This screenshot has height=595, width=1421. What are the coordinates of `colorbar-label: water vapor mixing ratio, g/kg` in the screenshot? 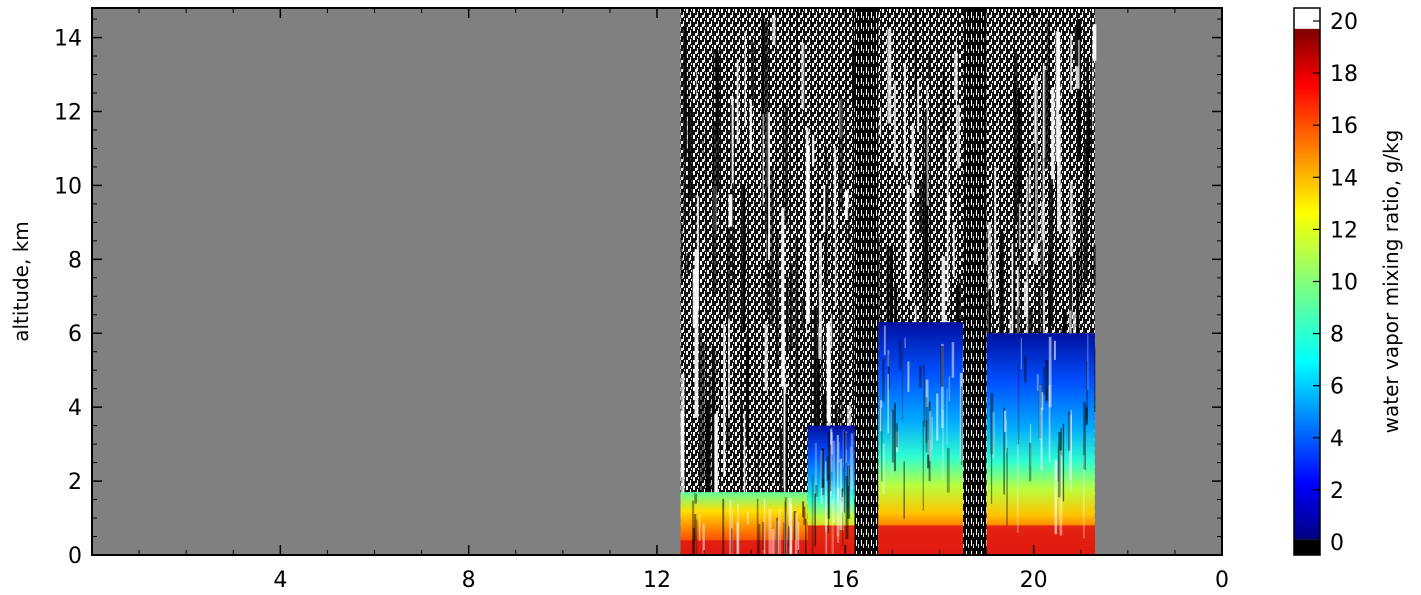 It's located at (1391, 282).